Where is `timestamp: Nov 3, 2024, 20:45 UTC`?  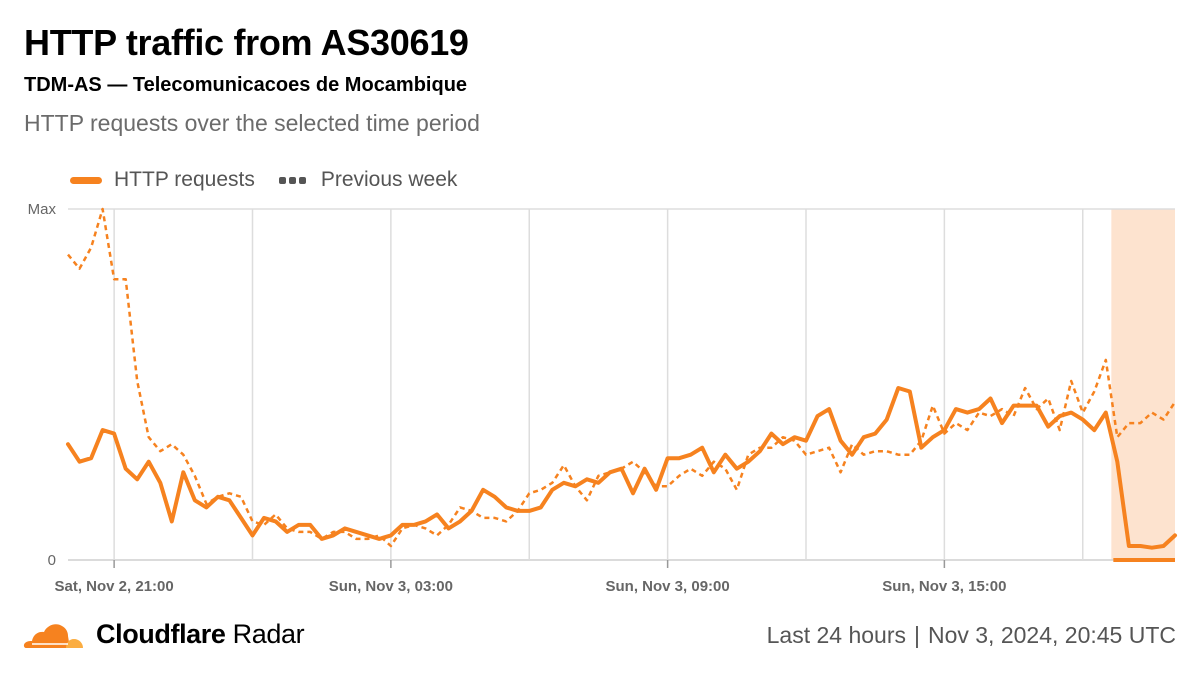 timestamp: Nov 3, 2024, 20:45 UTC is located at coordinates (1051, 635).